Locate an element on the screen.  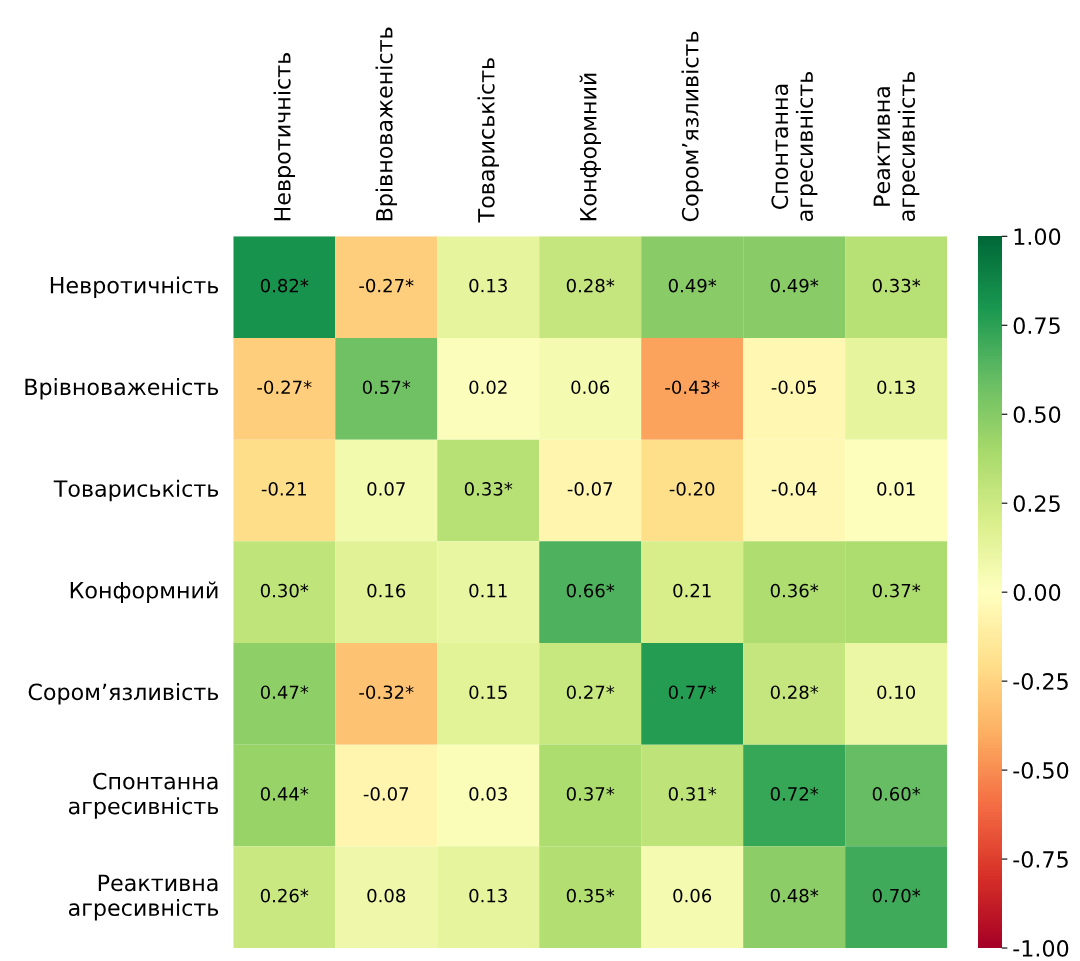
color-bar-label: -1.00 is located at coordinates (1041, 948).